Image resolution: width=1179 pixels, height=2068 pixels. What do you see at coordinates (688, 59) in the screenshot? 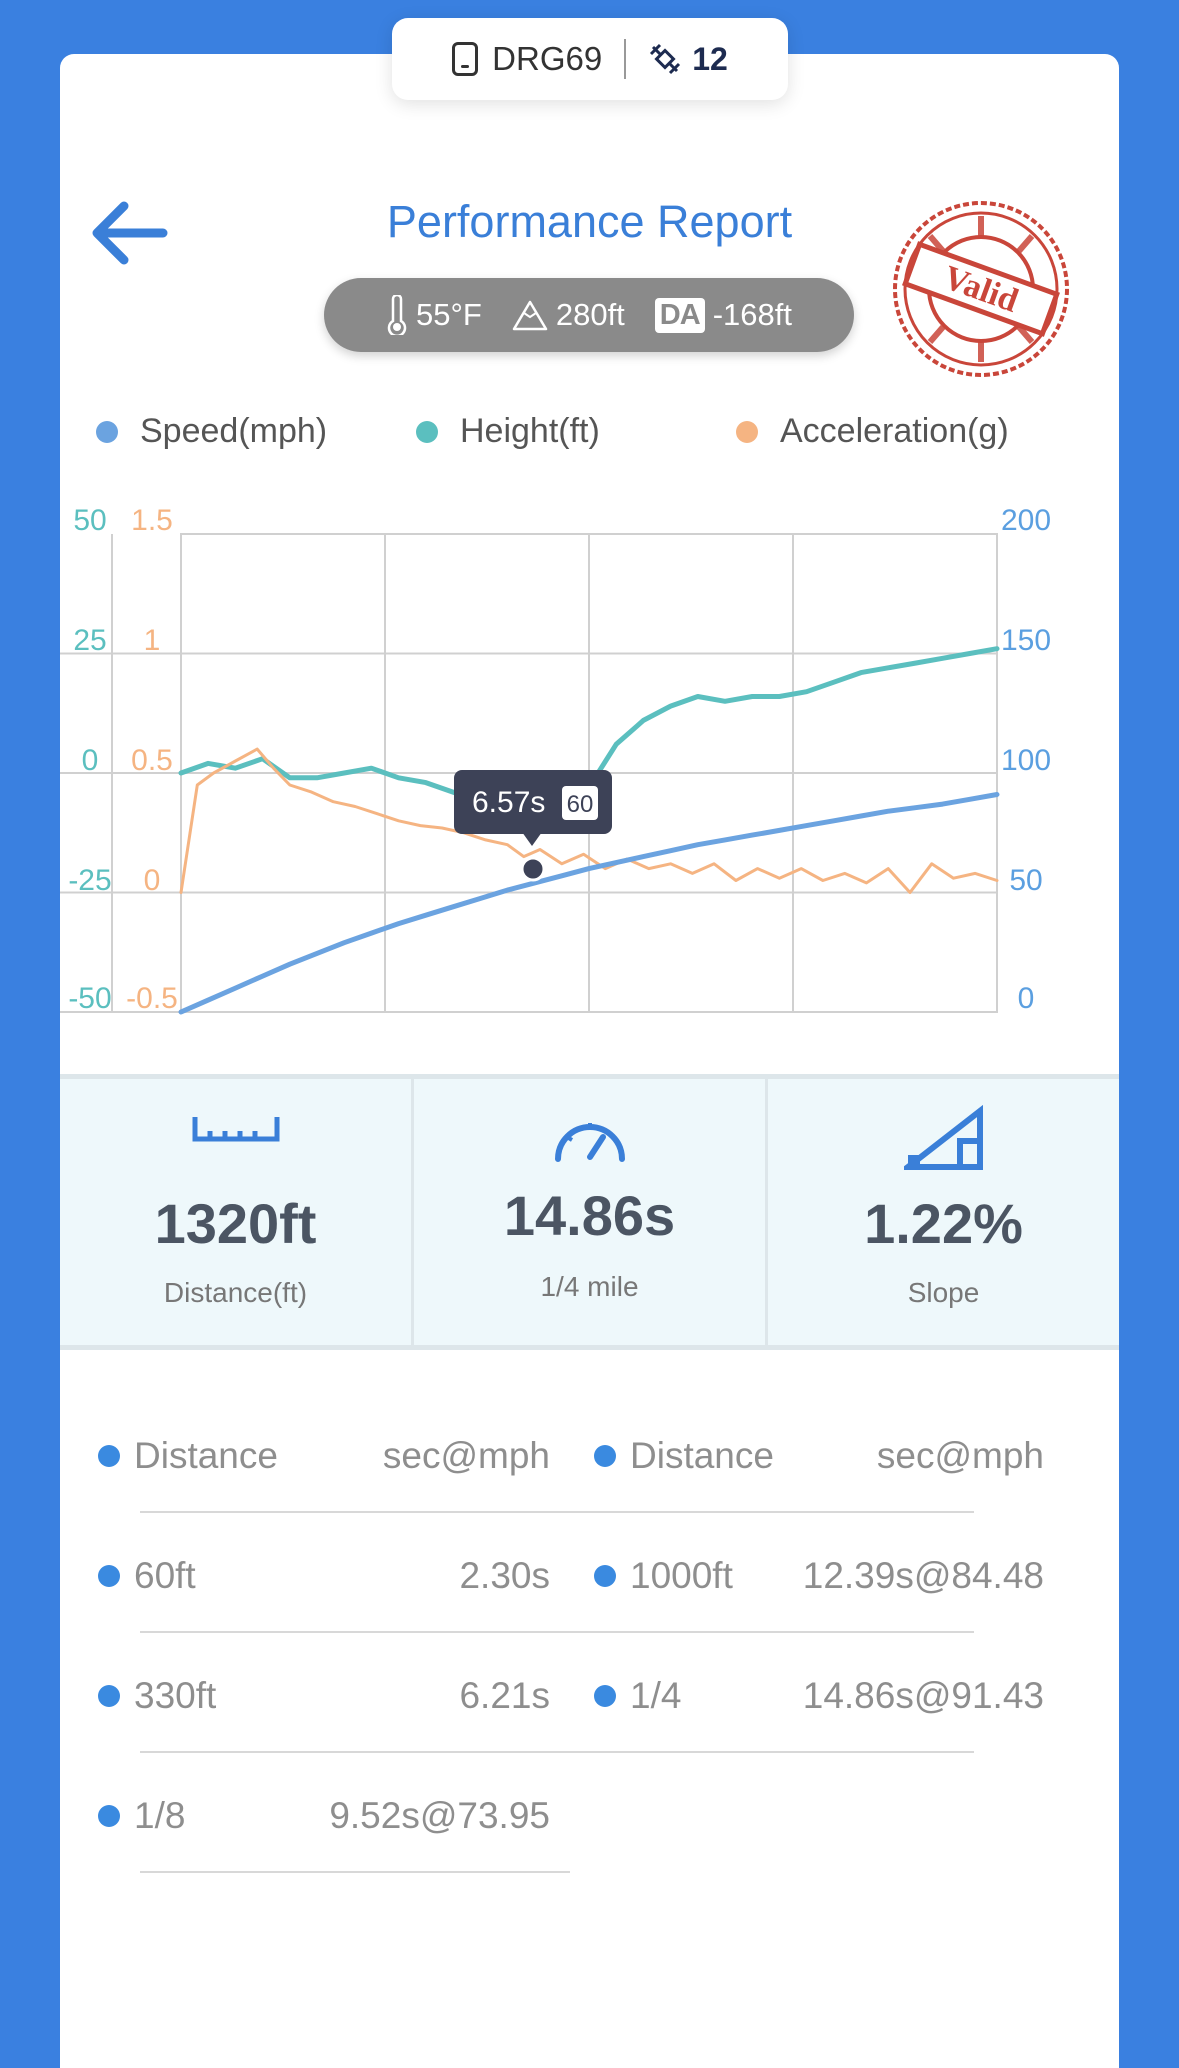
I see `satellite-info: 12` at bounding box center [688, 59].